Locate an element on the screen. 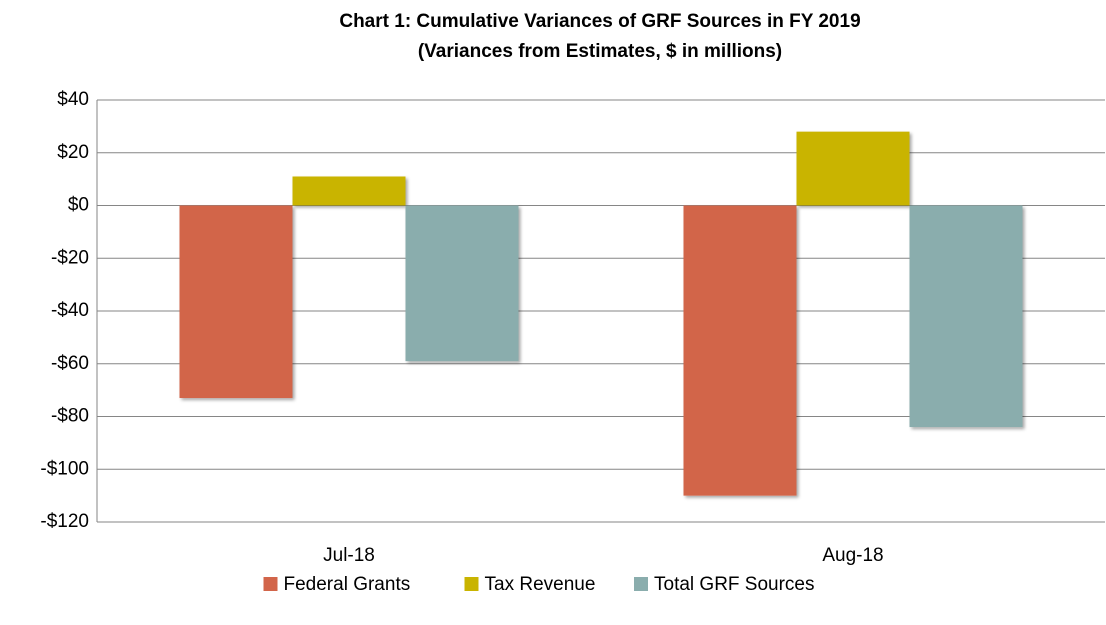  y-tick-label: -$40 is located at coordinates (70, 310).